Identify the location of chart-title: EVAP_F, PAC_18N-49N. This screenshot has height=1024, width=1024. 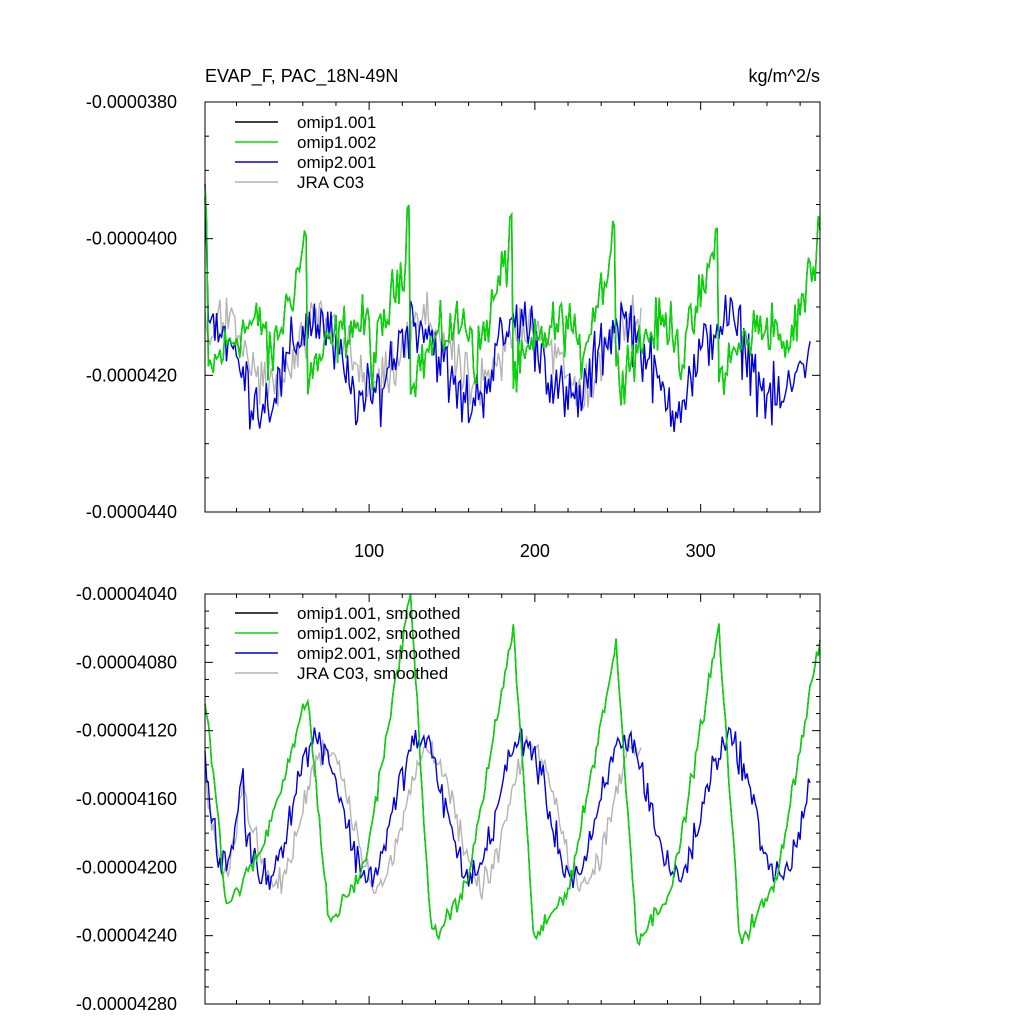
(301, 76).